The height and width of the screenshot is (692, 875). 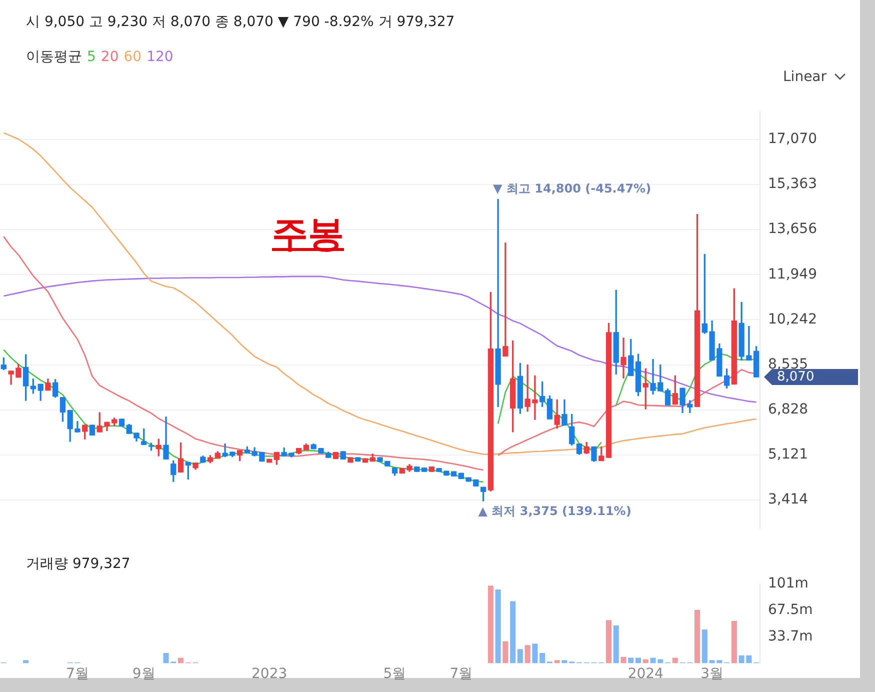 What do you see at coordinates (788, 500) in the screenshot?
I see `y-tick-label: 3,414` at bounding box center [788, 500].